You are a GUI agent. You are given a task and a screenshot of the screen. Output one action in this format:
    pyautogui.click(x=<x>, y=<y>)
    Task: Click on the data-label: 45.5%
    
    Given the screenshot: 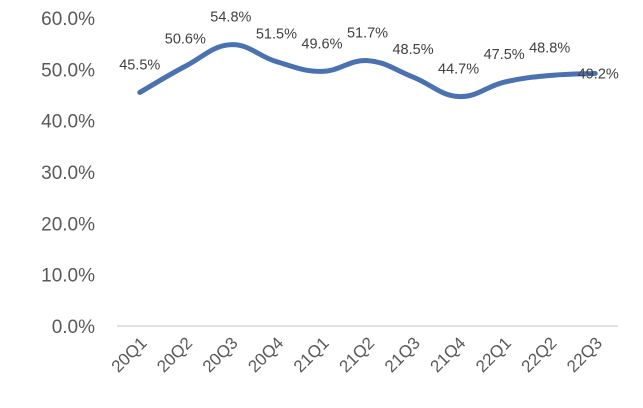 What is the action you would take?
    pyautogui.click(x=139, y=65)
    